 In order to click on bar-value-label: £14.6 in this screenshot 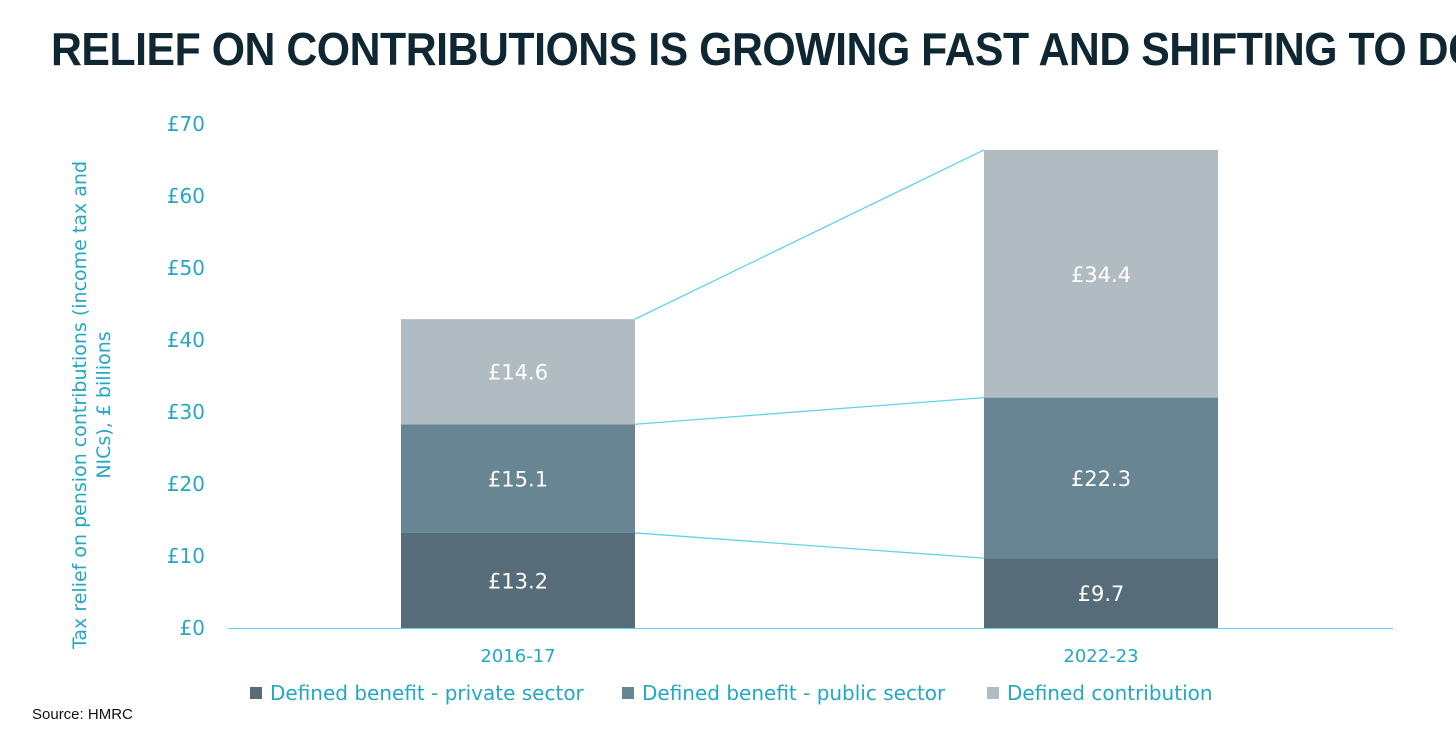, I will do `click(518, 373)`.